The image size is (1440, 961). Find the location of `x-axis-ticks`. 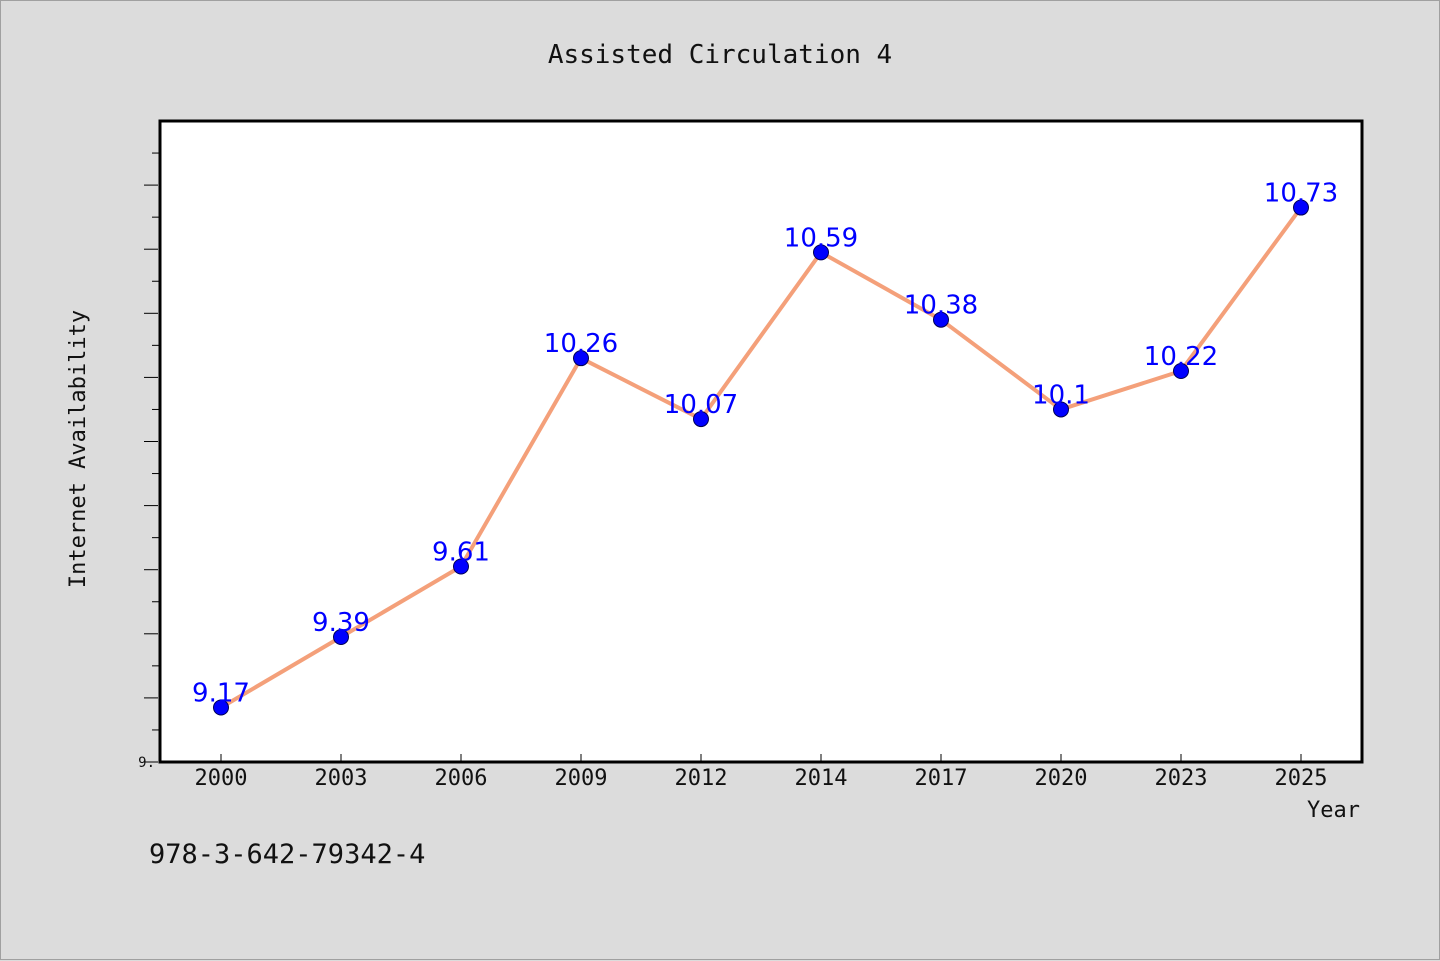

x-axis-ticks is located at coordinates (761, 758).